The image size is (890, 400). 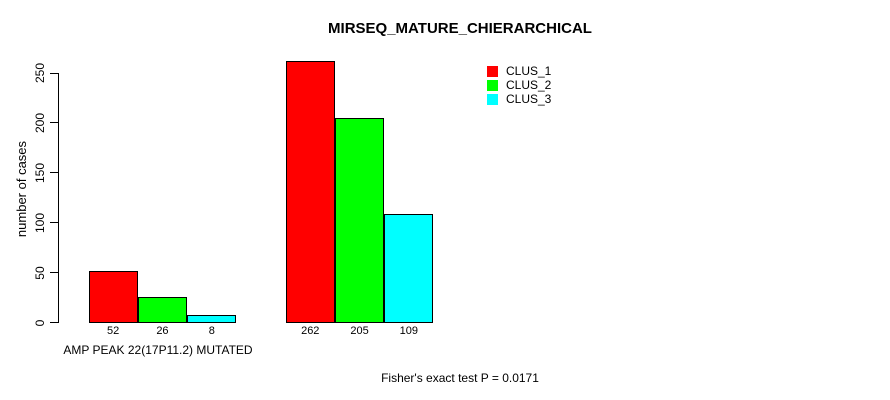 I want to click on legend-label: CLUS_2, so click(x=529, y=85).